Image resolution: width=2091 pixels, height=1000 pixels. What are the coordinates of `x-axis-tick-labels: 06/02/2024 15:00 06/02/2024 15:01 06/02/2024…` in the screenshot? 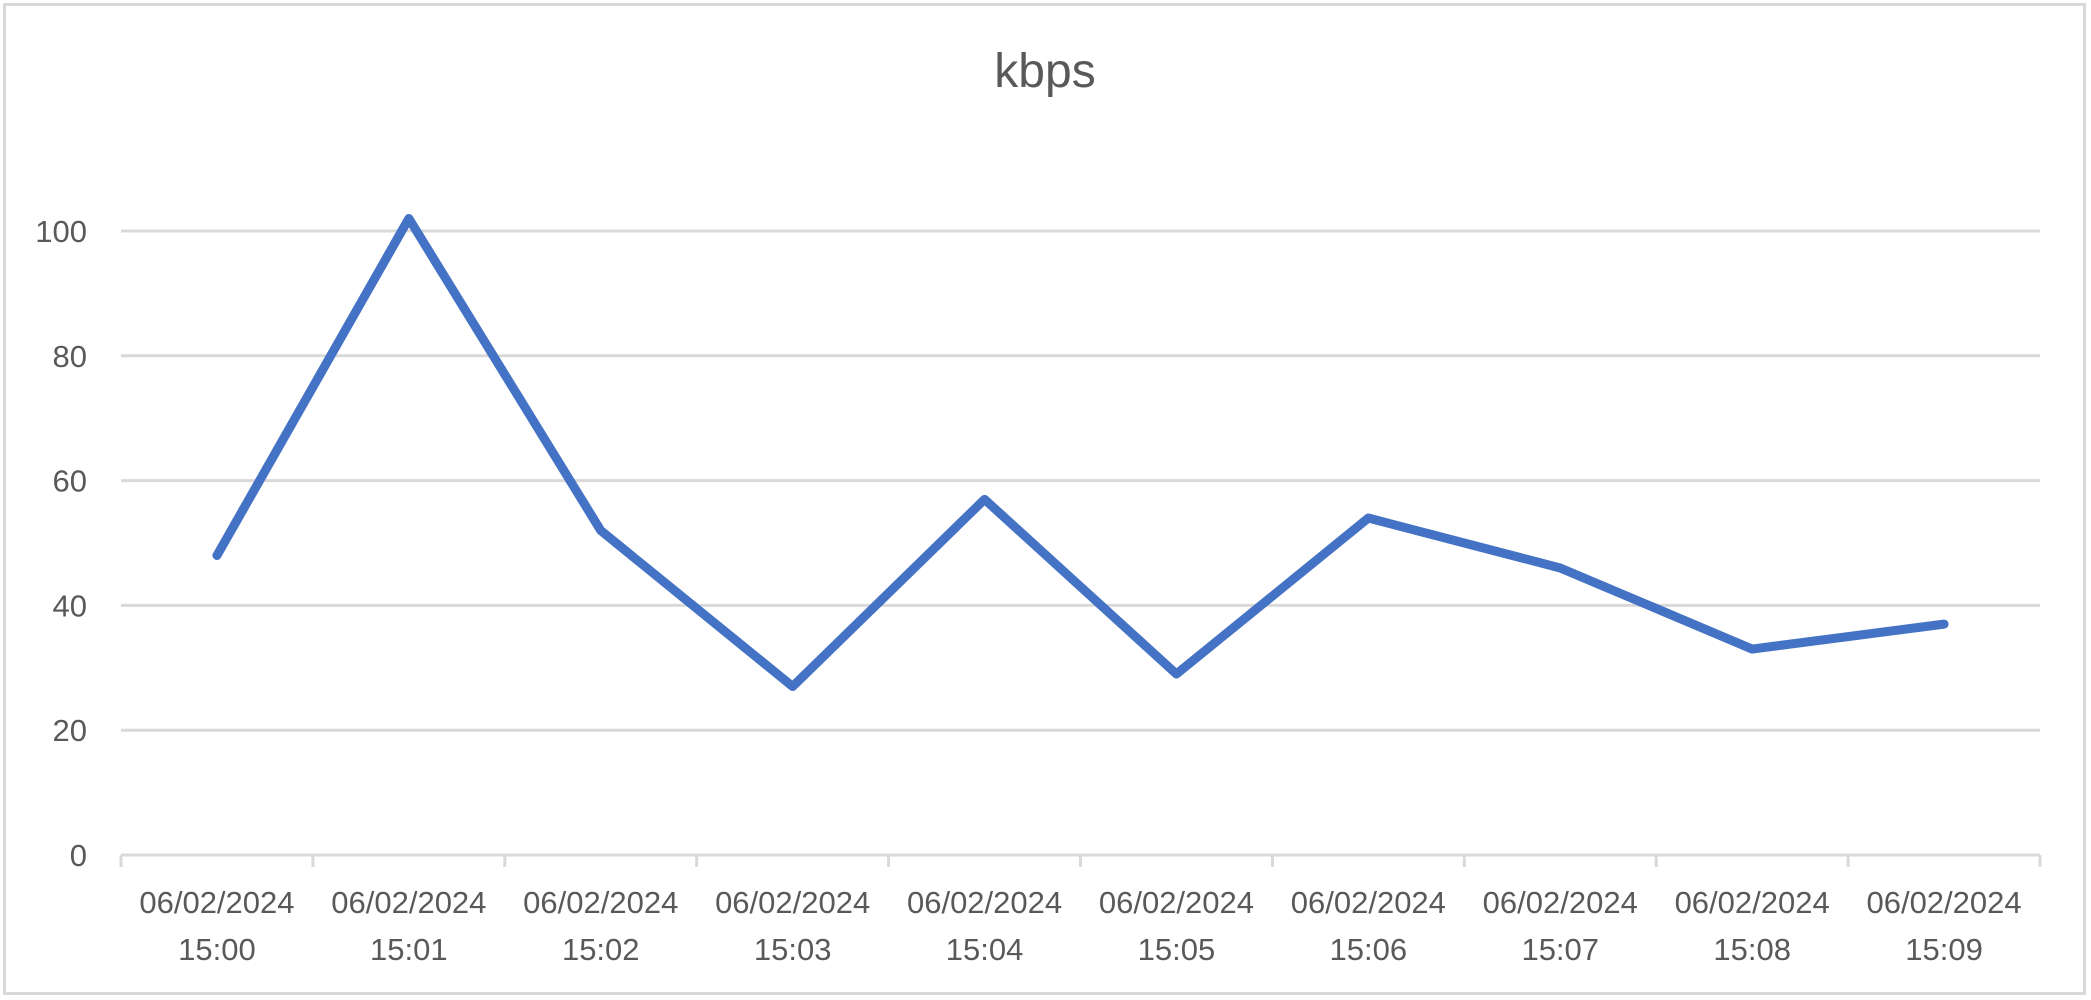 It's located at (1080, 926).